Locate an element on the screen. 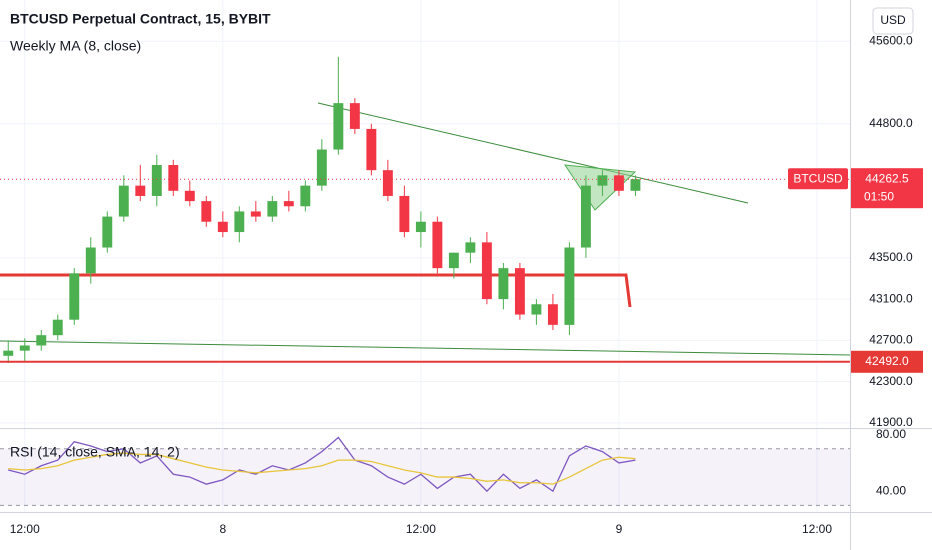 The height and width of the screenshot is (550, 932). price-label: 44262.5 is located at coordinates (887, 178).